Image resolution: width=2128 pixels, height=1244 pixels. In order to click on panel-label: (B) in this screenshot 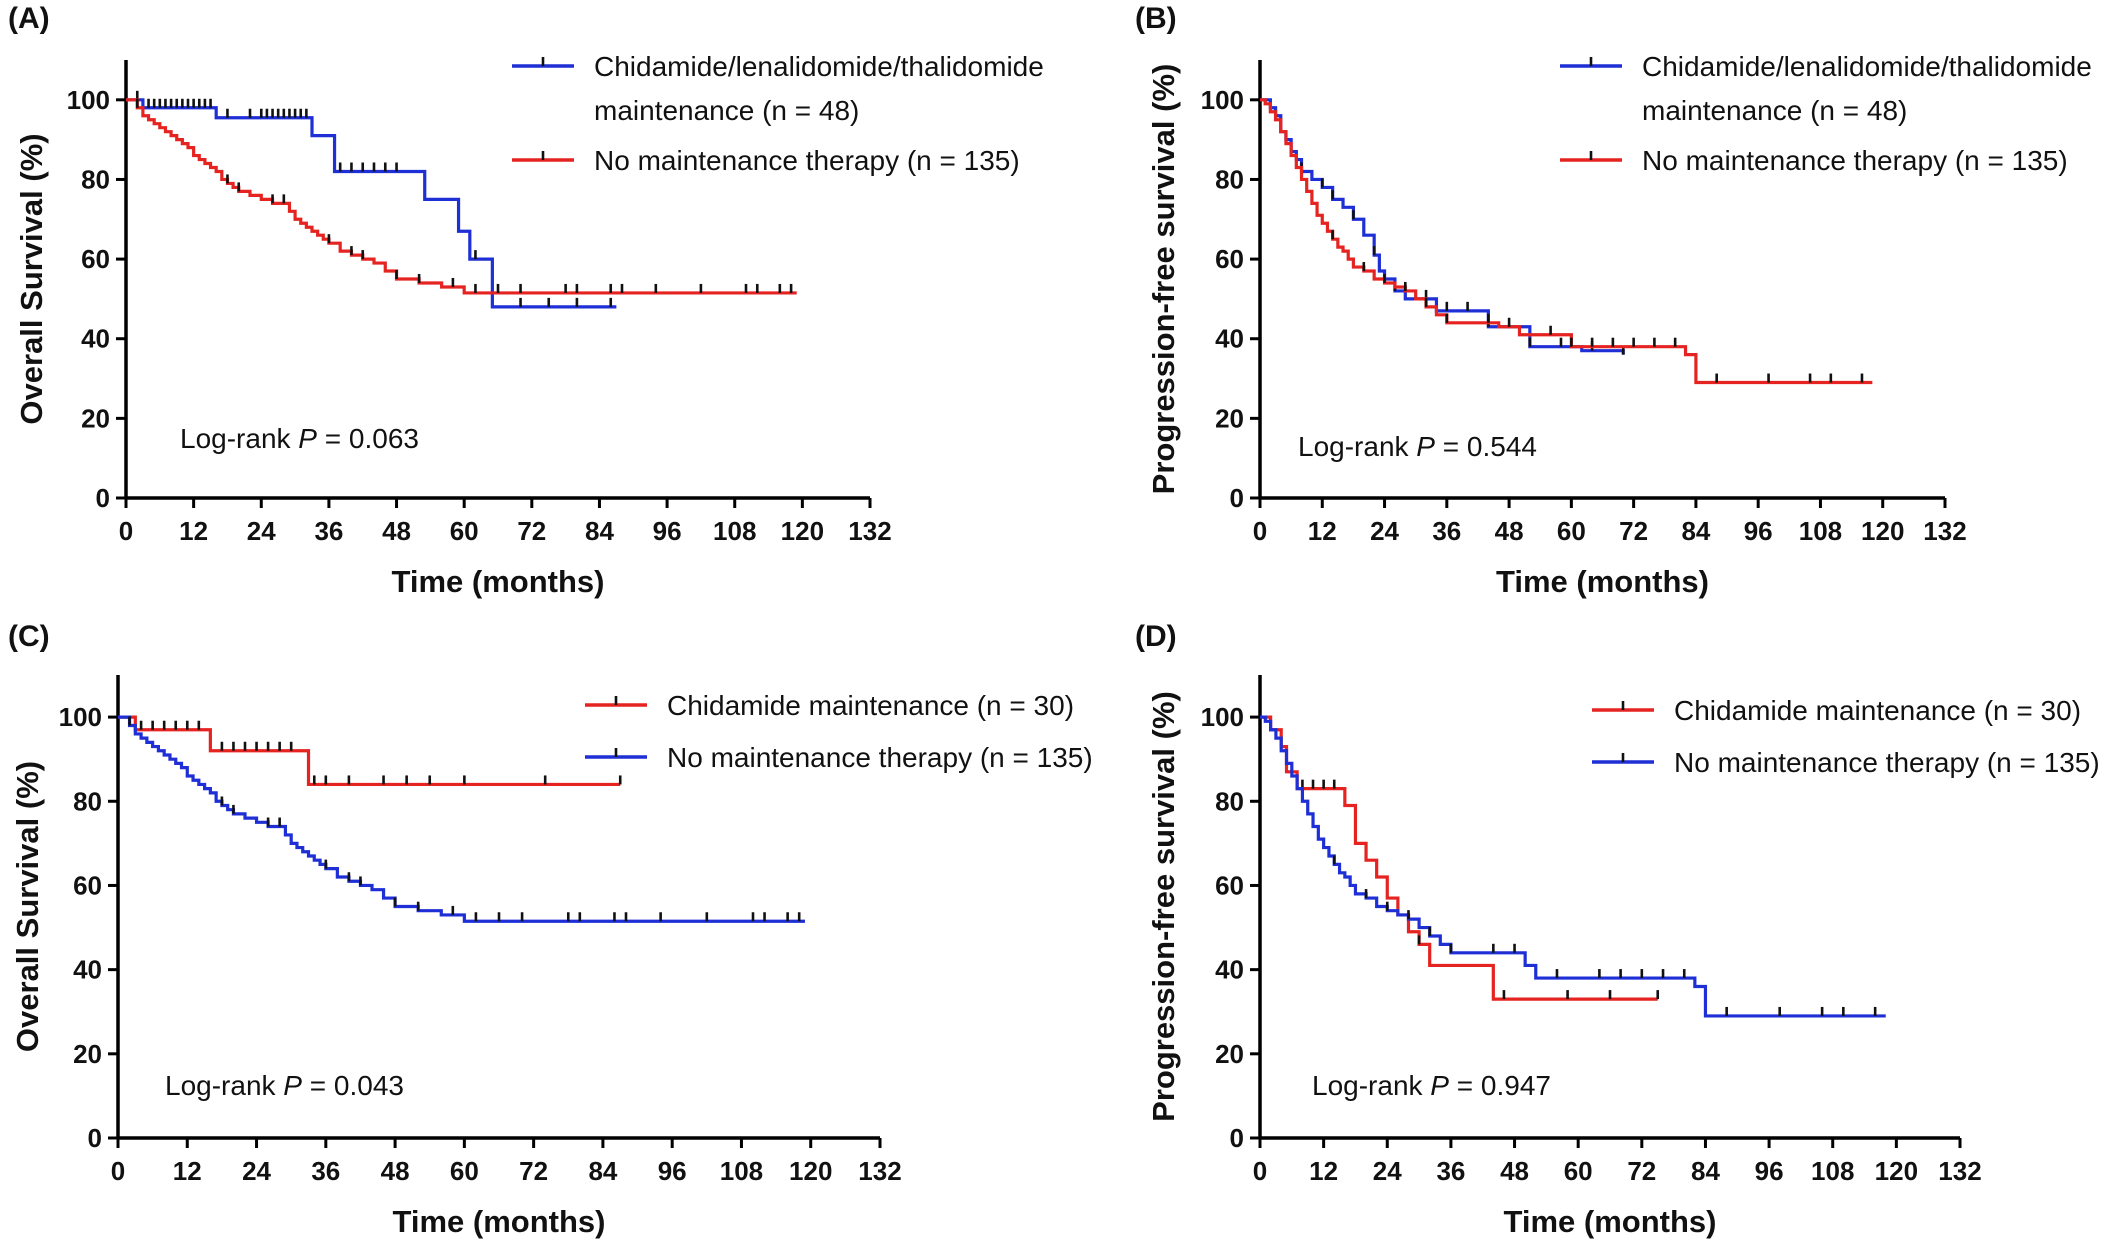, I will do `click(1156, 18)`.